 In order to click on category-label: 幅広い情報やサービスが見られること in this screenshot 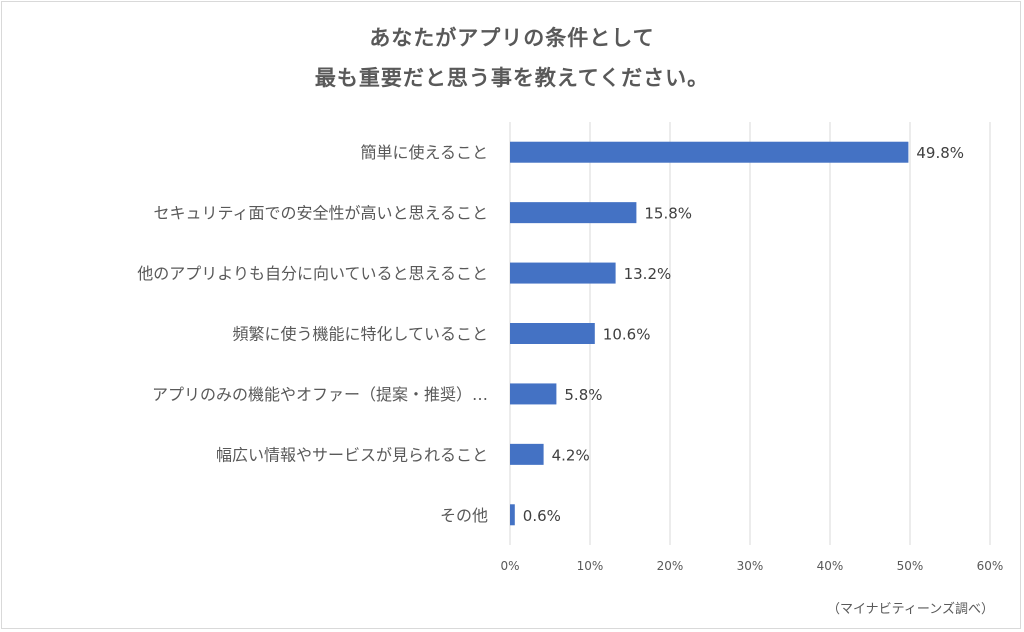, I will do `click(352, 454)`.